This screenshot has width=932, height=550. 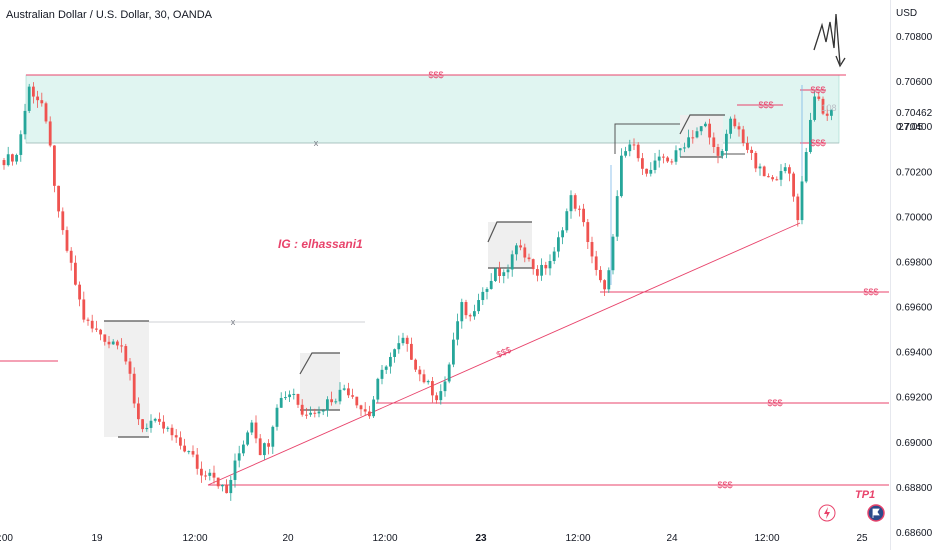 What do you see at coordinates (914, 217) in the screenshot?
I see `price-tick-label: 0.70000` at bounding box center [914, 217].